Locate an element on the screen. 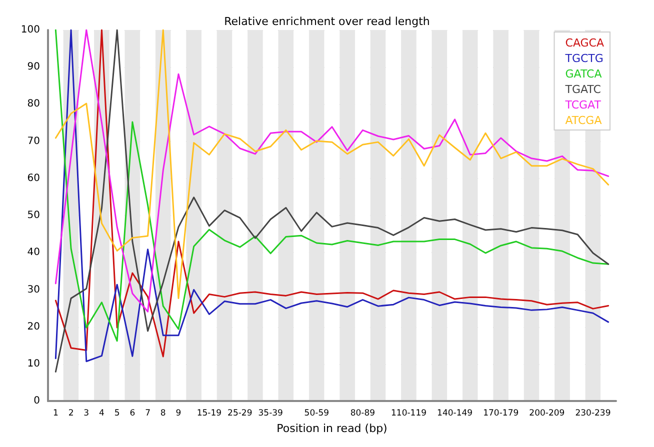 This screenshot has height=447, width=654. text: TCGAT is located at coordinates (583, 105).